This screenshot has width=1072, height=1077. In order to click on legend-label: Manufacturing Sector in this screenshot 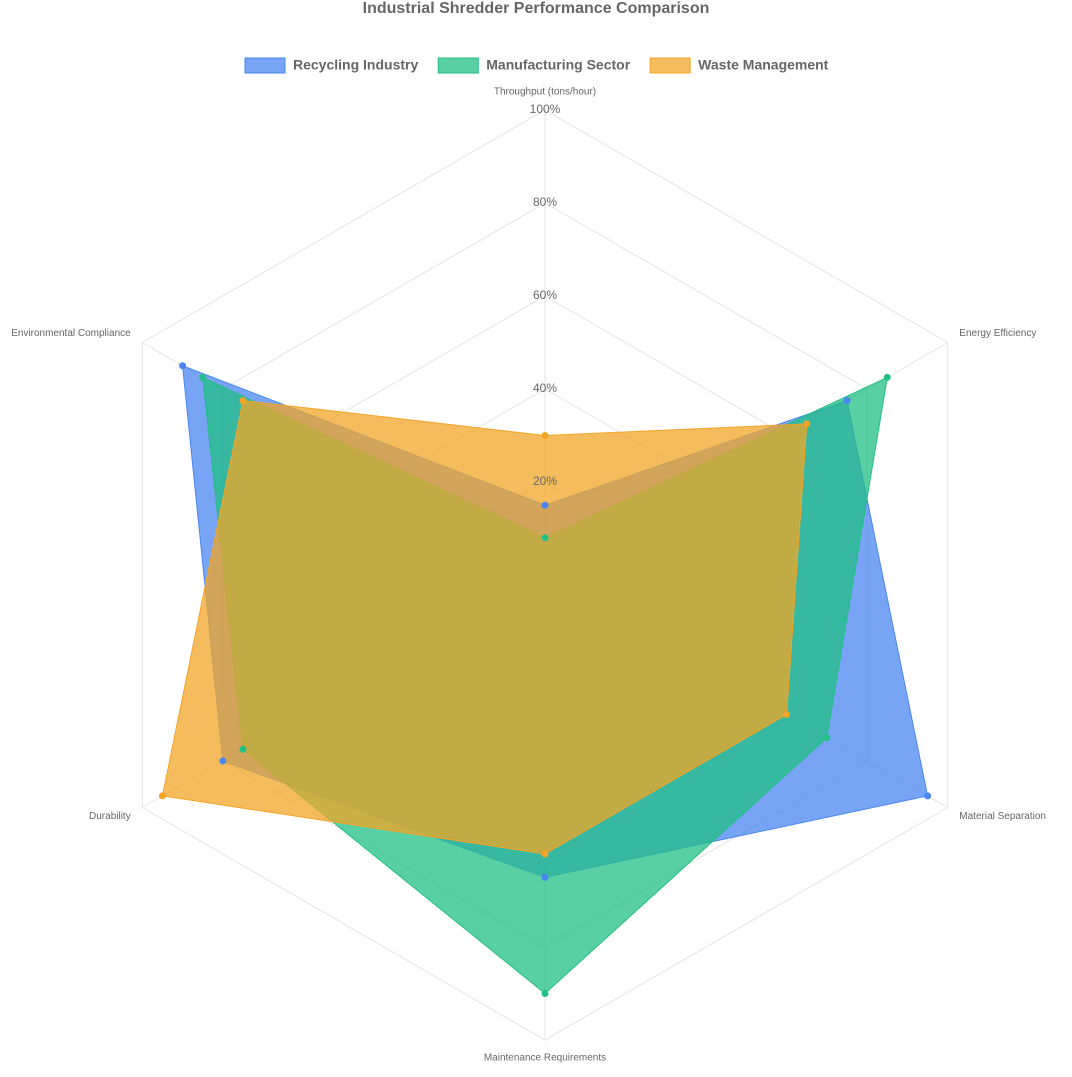, I will do `click(558, 65)`.